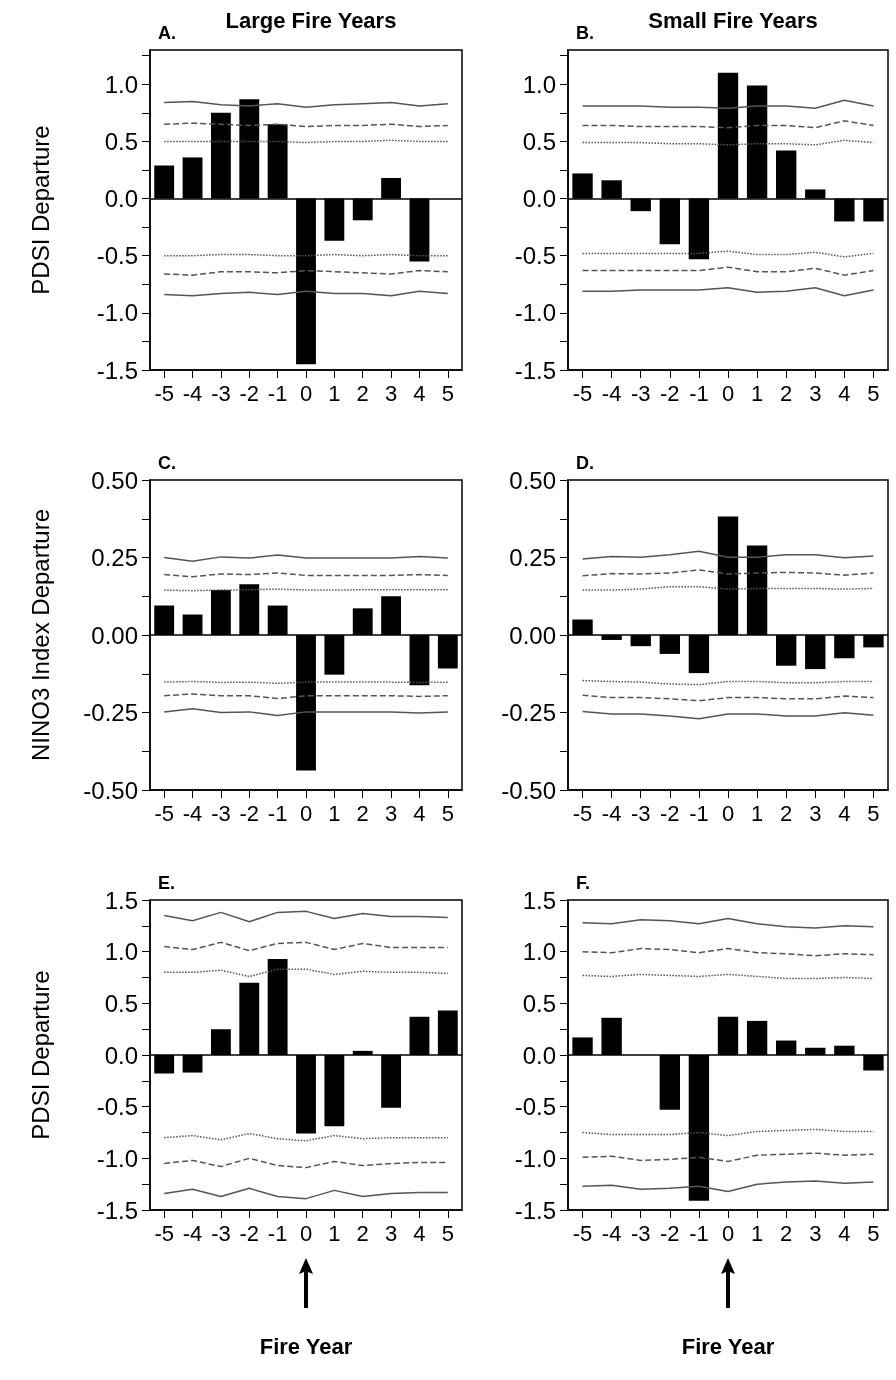 Image resolution: width=896 pixels, height=1380 pixels. I want to click on x-axis-title: Fire Year, so click(728, 1346).